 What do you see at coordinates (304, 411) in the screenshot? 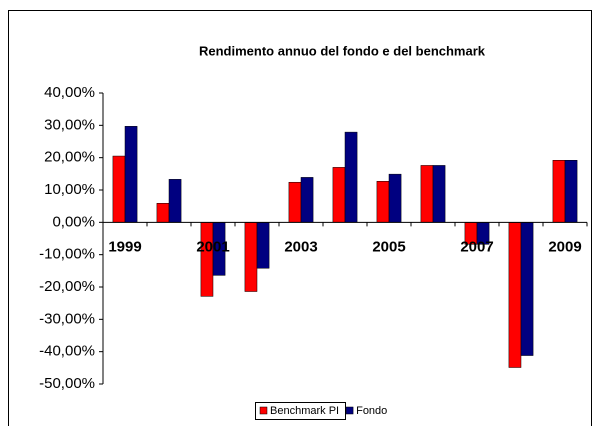
I see `legend-label: Benchmark PI` at bounding box center [304, 411].